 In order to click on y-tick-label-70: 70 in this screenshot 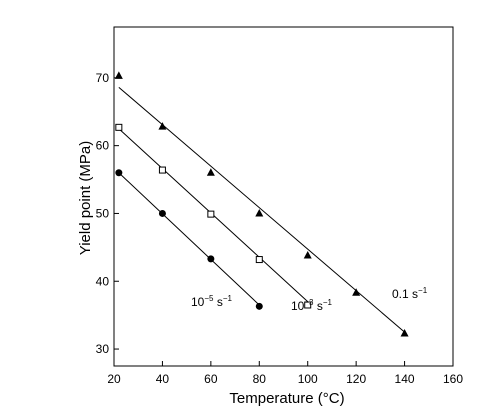, I will do `click(103, 78)`.